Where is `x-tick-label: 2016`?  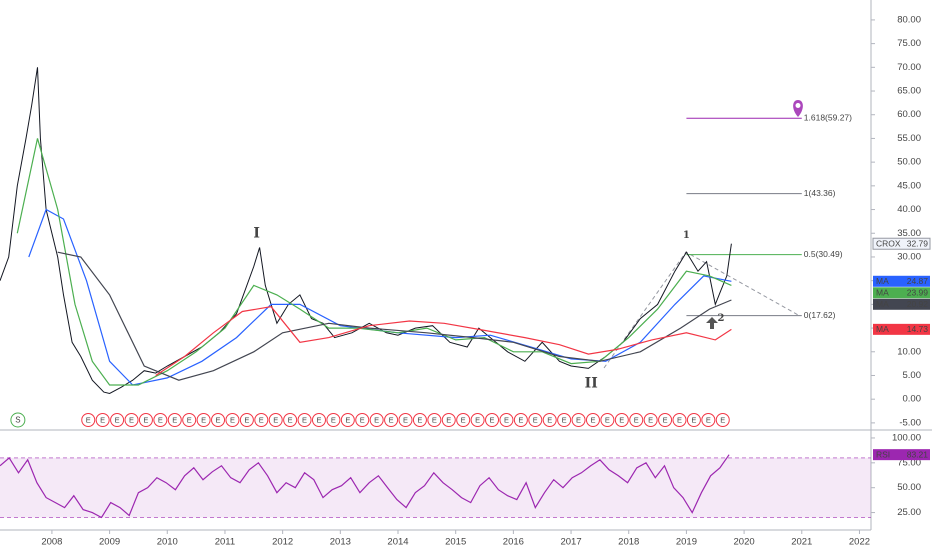 x-tick-label: 2016 is located at coordinates (513, 542).